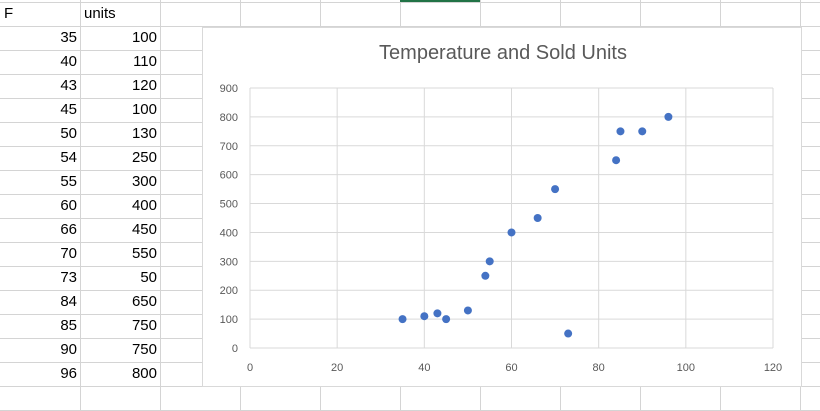  What do you see at coordinates (68, 253) in the screenshot?
I see `cell-f-value: 70` at bounding box center [68, 253].